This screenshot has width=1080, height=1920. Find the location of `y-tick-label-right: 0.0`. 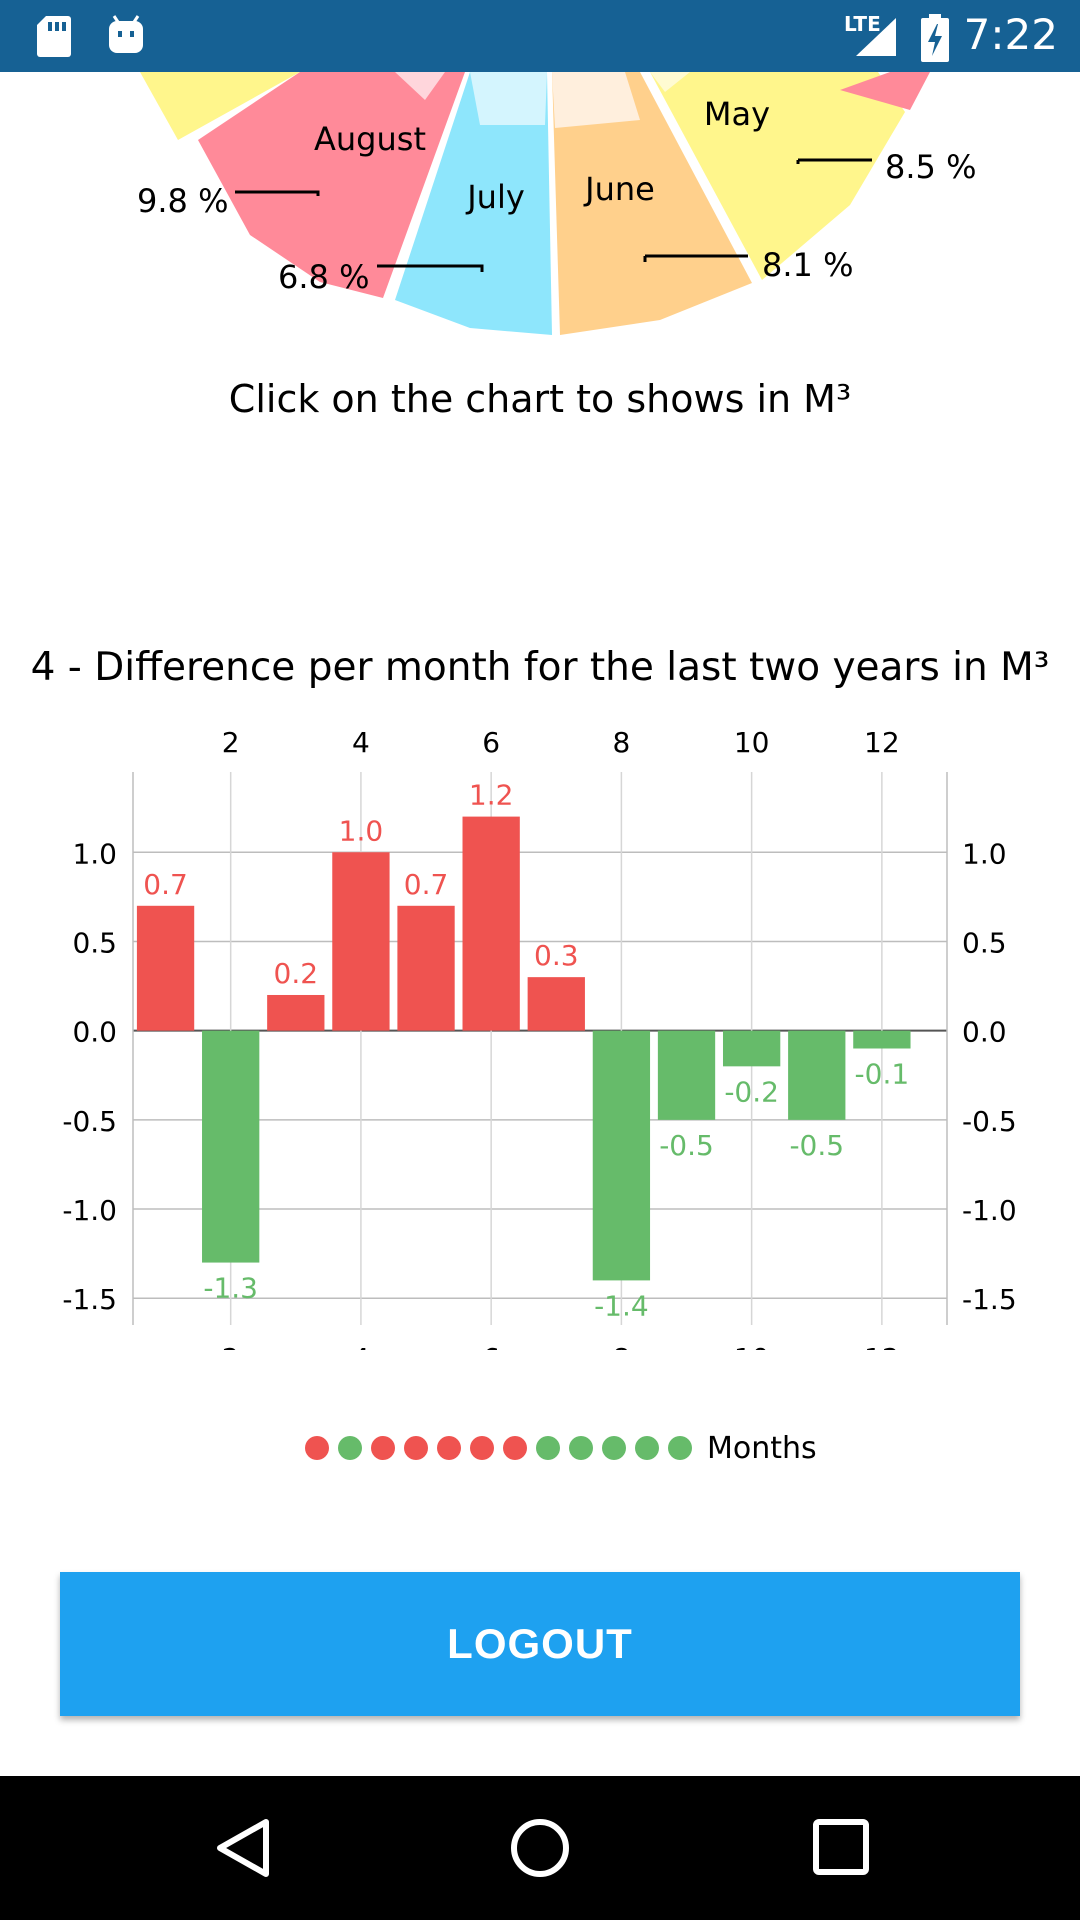

y-tick-label-right: 0.0 is located at coordinates (984, 1032).